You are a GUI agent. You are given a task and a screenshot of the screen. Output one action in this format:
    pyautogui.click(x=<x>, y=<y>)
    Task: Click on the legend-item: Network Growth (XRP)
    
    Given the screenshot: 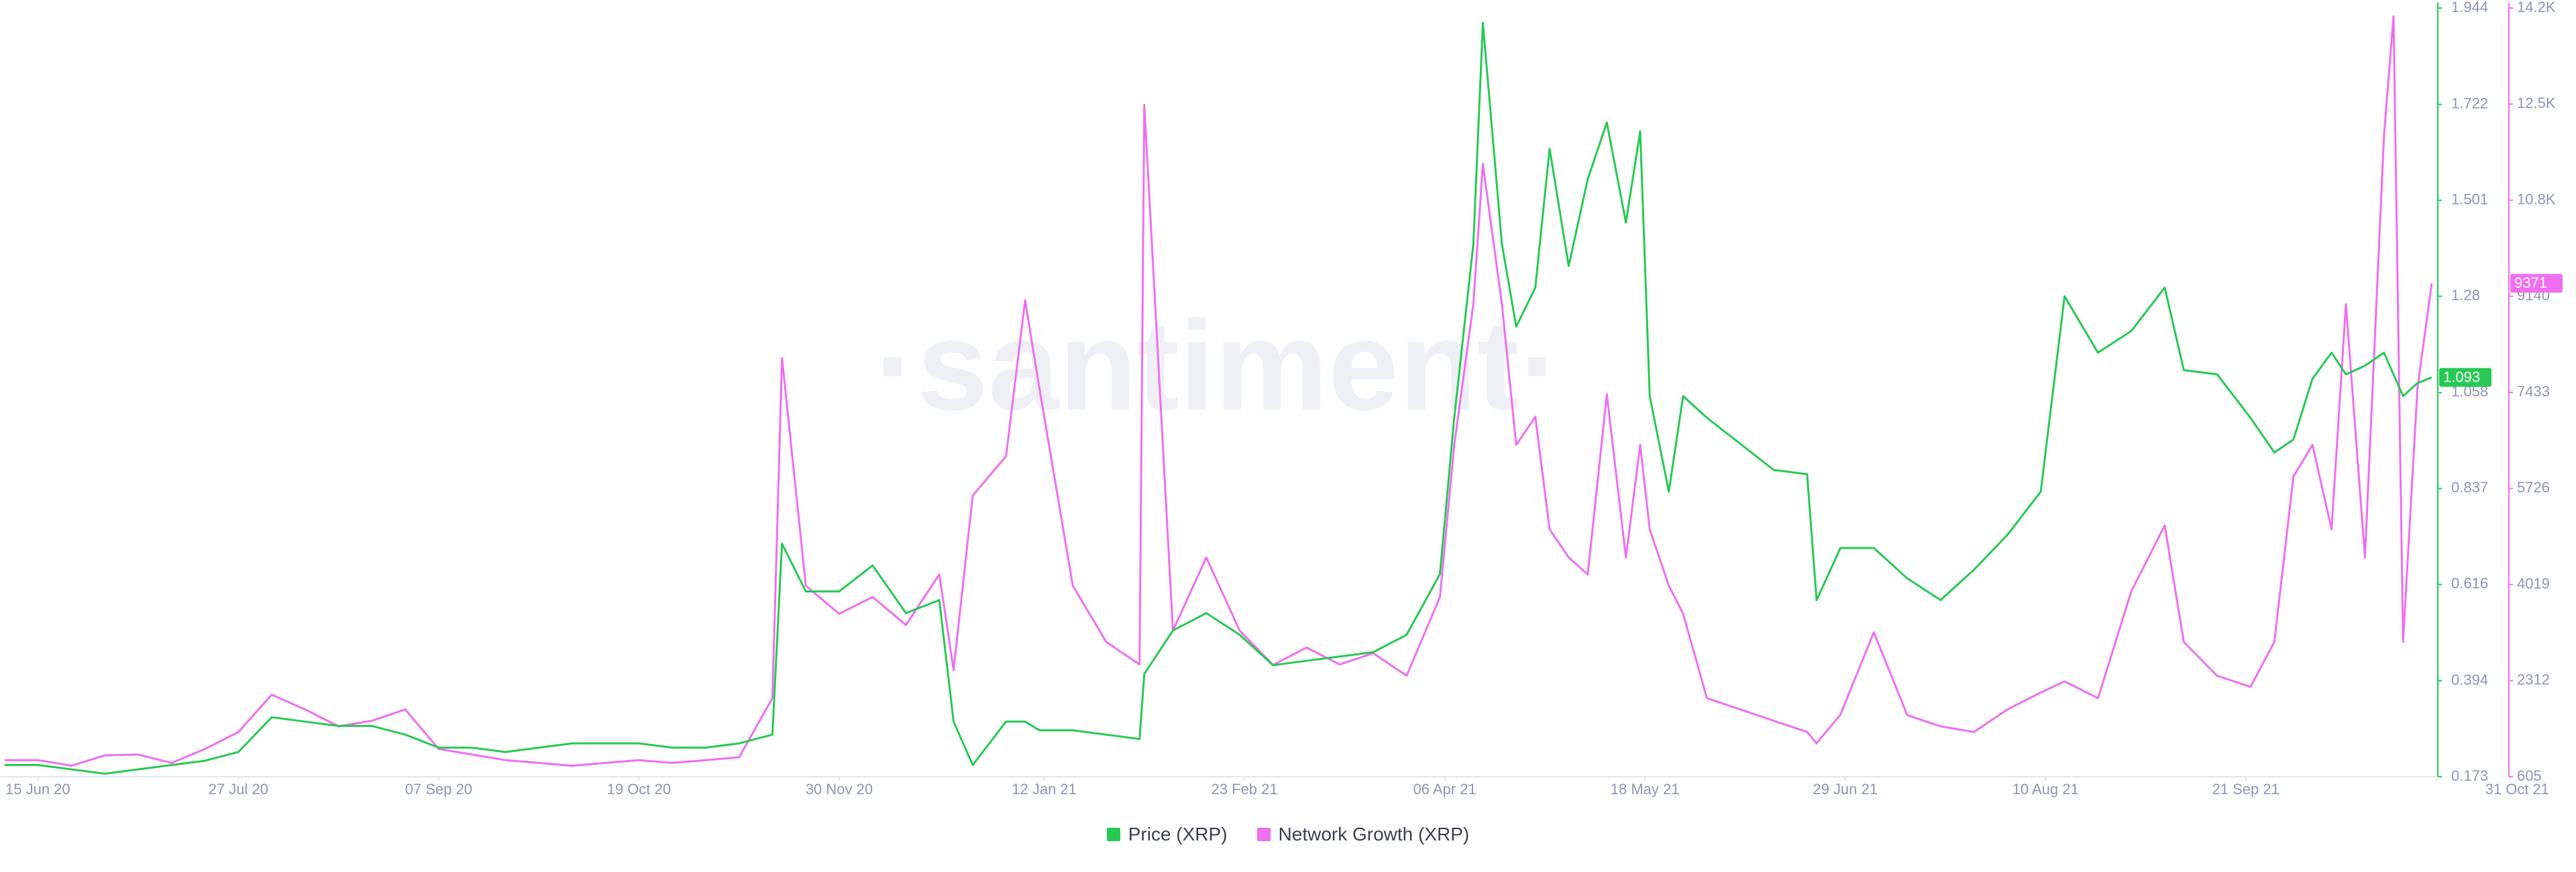 What is the action you would take?
    pyautogui.click(x=1363, y=834)
    